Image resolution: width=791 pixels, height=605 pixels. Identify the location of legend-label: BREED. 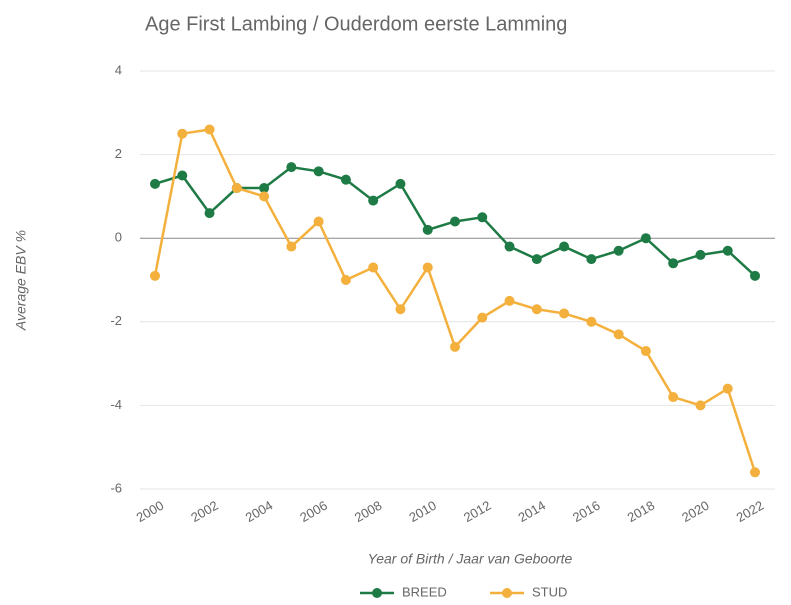
(424, 591).